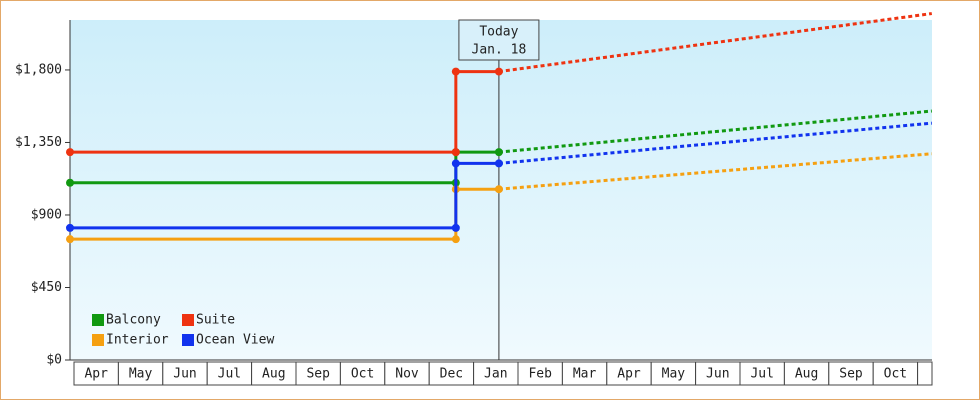 The image size is (980, 400). What do you see at coordinates (540, 374) in the screenshot?
I see `x-tick-label: Feb` at bounding box center [540, 374].